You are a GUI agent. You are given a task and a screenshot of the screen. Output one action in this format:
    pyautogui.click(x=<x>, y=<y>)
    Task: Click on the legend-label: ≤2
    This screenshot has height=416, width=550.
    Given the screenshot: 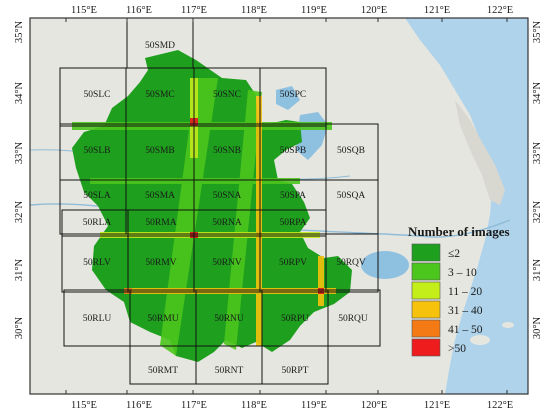 What is the action you would take?
    pyautogui.click(x=454, y=254)
    